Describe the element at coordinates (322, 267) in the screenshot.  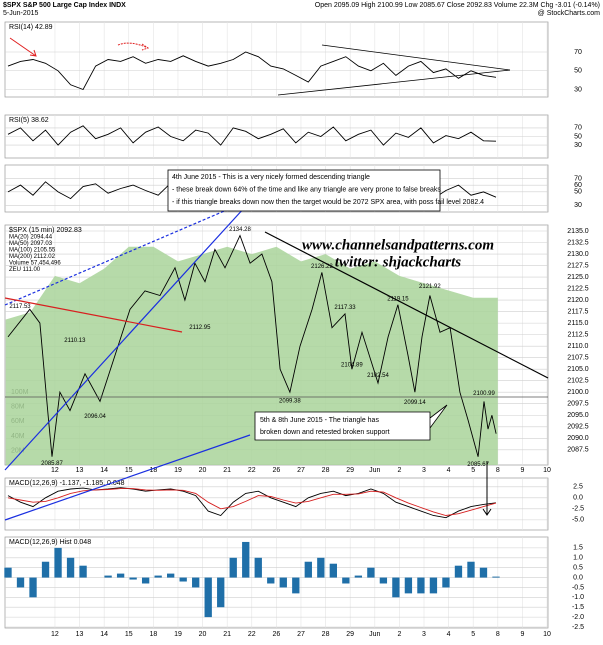
I see `point-label: 2126.22` at that location.